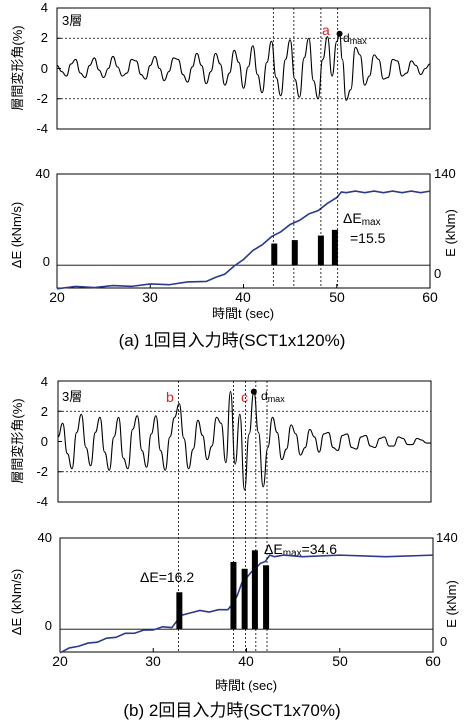 This screenshot has height=724, width=464. I want to click on panel-a-ytick: 4, so click(44, 7).